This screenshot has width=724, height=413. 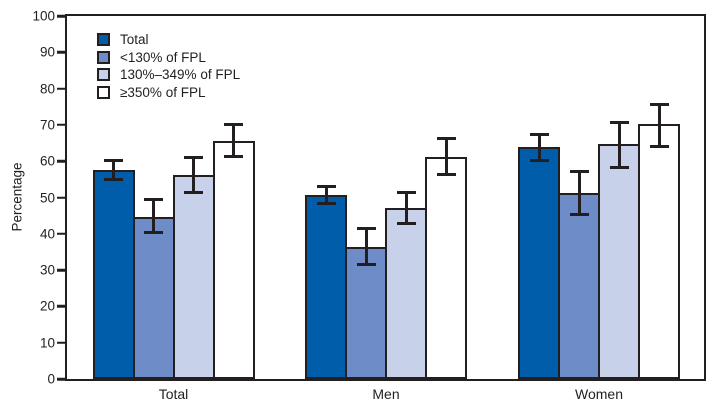 What do you see at coordinates (163, 92) in the screenshot?
I see `legend-label: ≥350% of FPL` at bounding box center [163, 92].